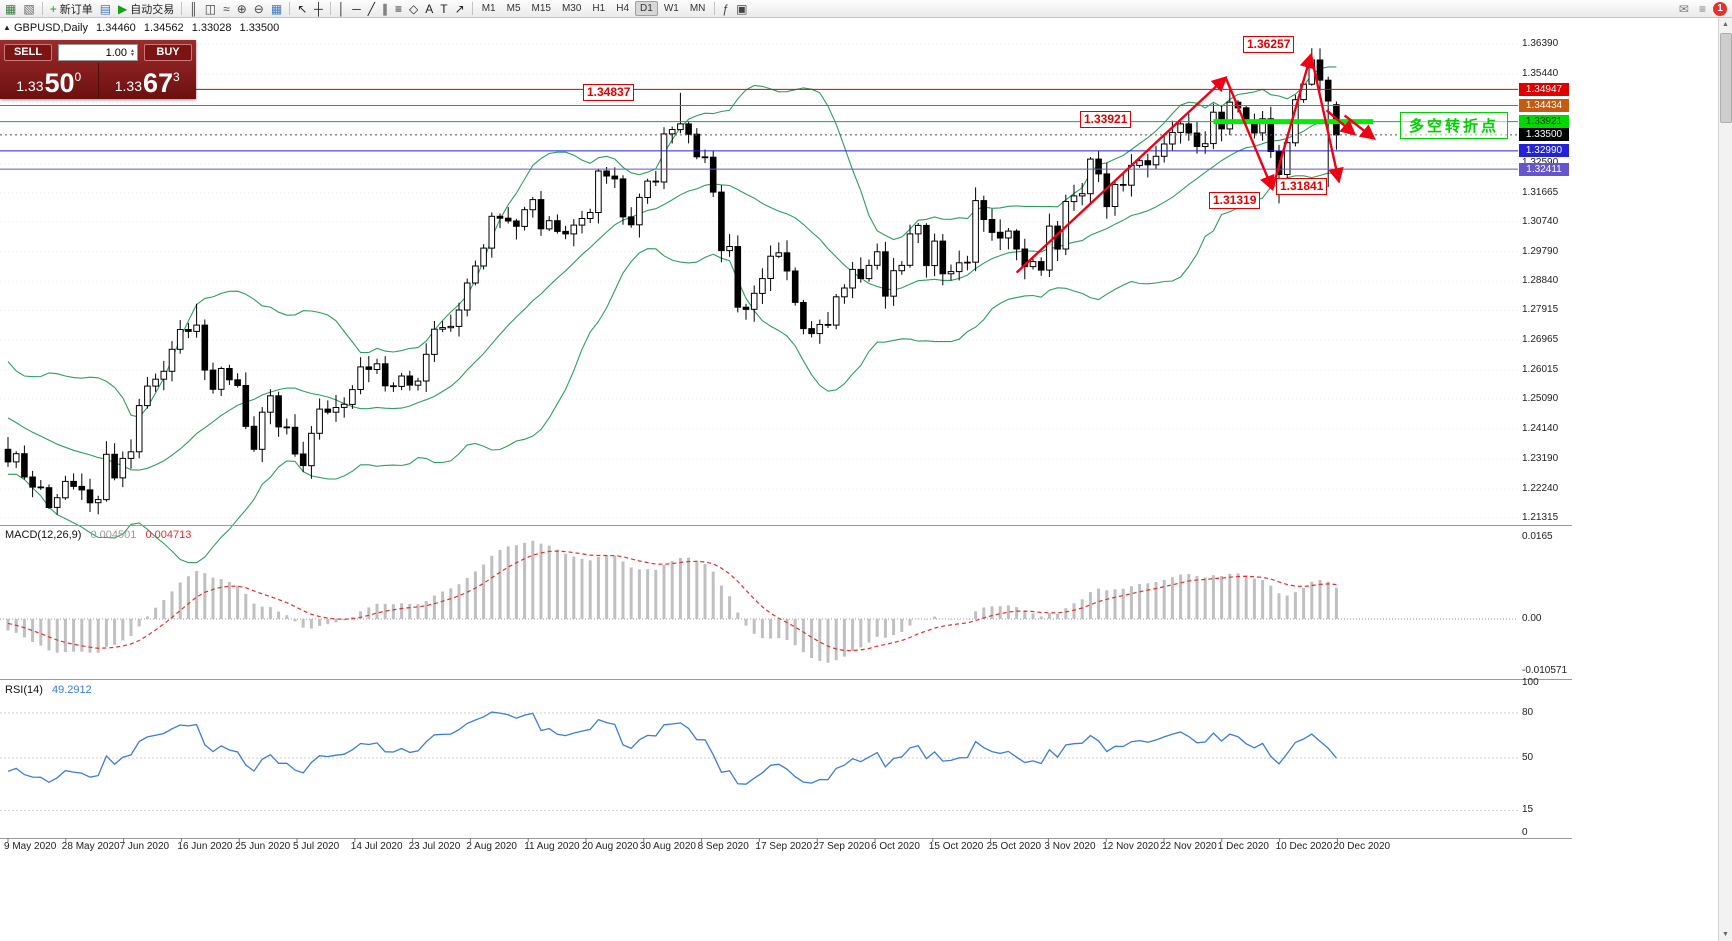  Describe the element at coordinates (276, 8) in the screenshot. I see `tile-windows-icon: ▦` at that location.